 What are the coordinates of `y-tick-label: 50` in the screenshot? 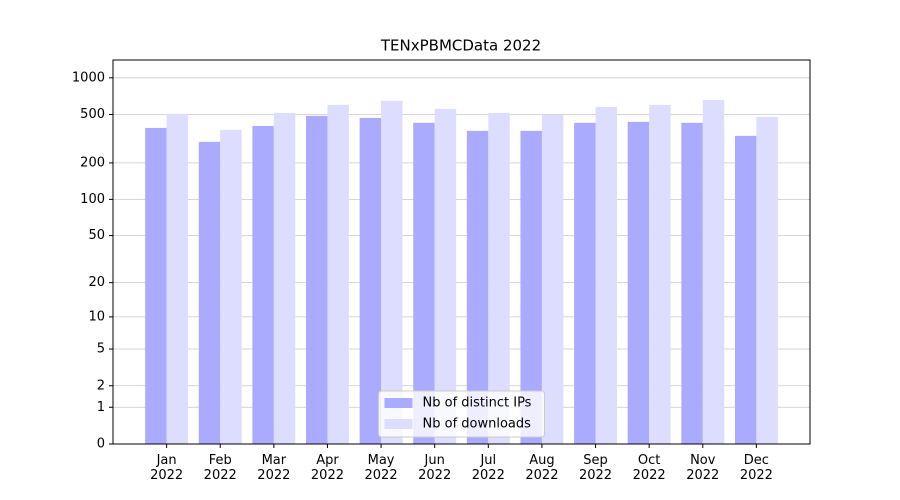 It's located at (96, 235).